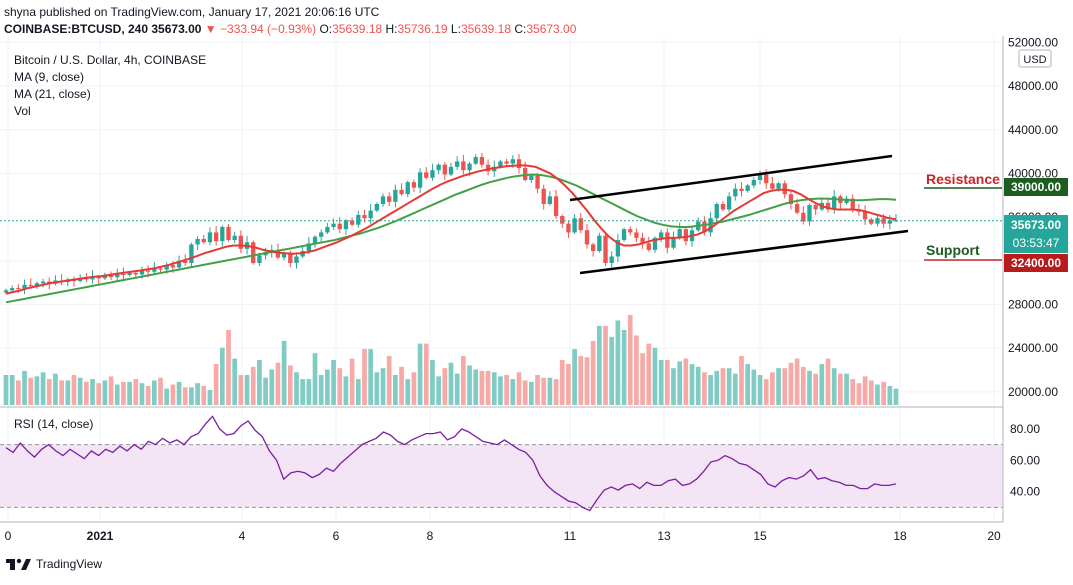  What do you see at coordinates (731, 178) in the screenshot?
I see `channel-upper-line` at bounding box center [731, 178].